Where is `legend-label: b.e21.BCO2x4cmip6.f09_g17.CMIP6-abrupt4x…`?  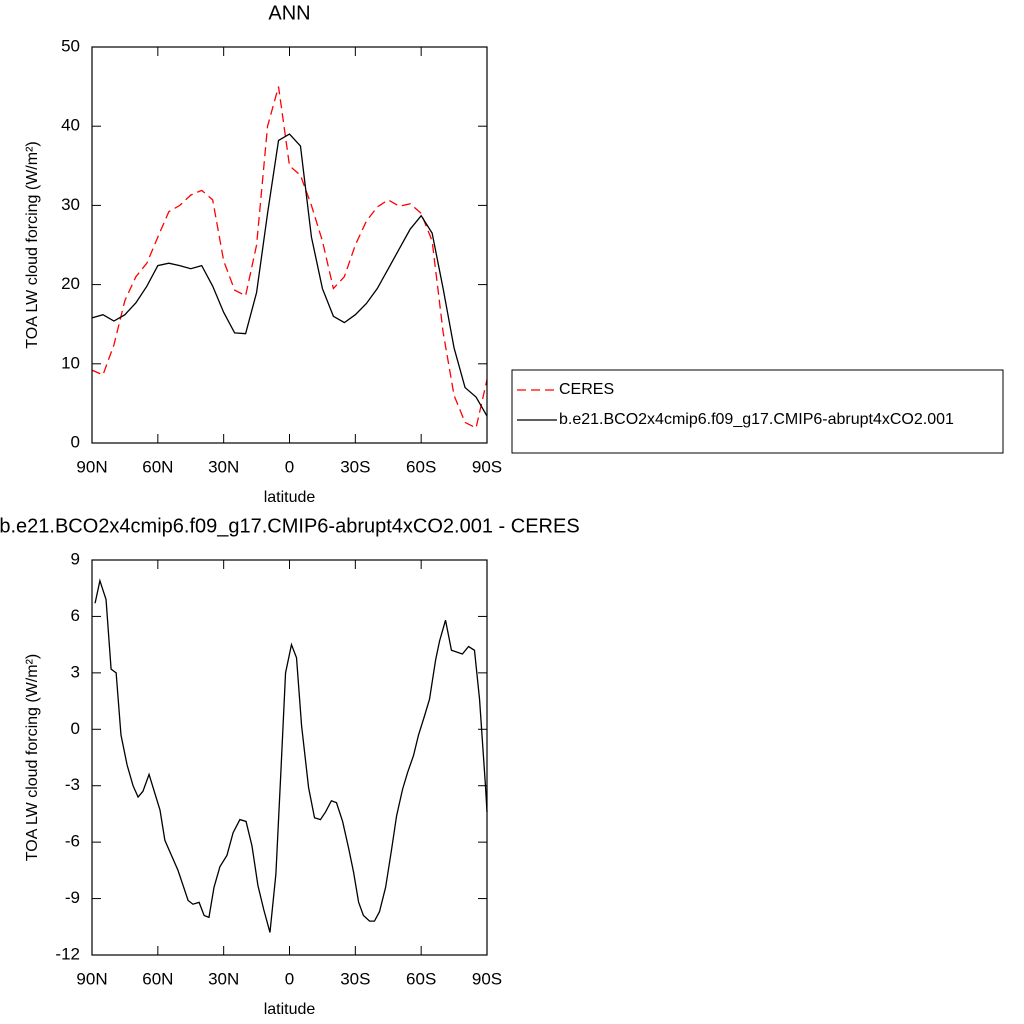 legend-label: b.e21.BCO2x4cmip6.f09_g17.CMIP6-abrupt4x… is located at coordinates (756, 419).